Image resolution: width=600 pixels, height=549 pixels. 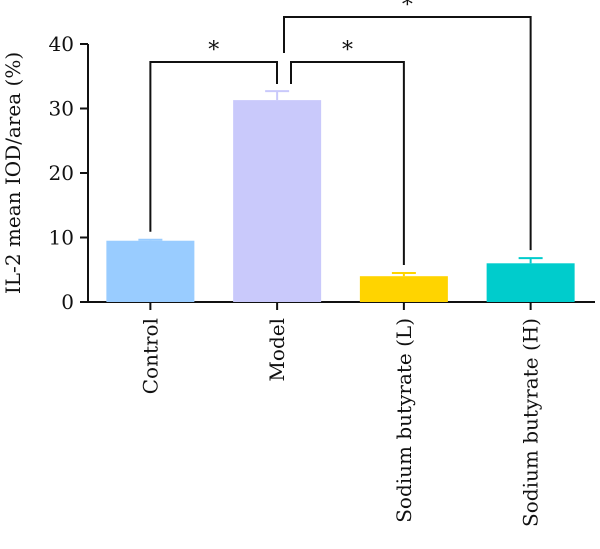 What do you see at coordinates (531, 422) in the screenshot?
I see `x-tick-label: Sodium butyrate (H)` at bounding box center [531, 422].